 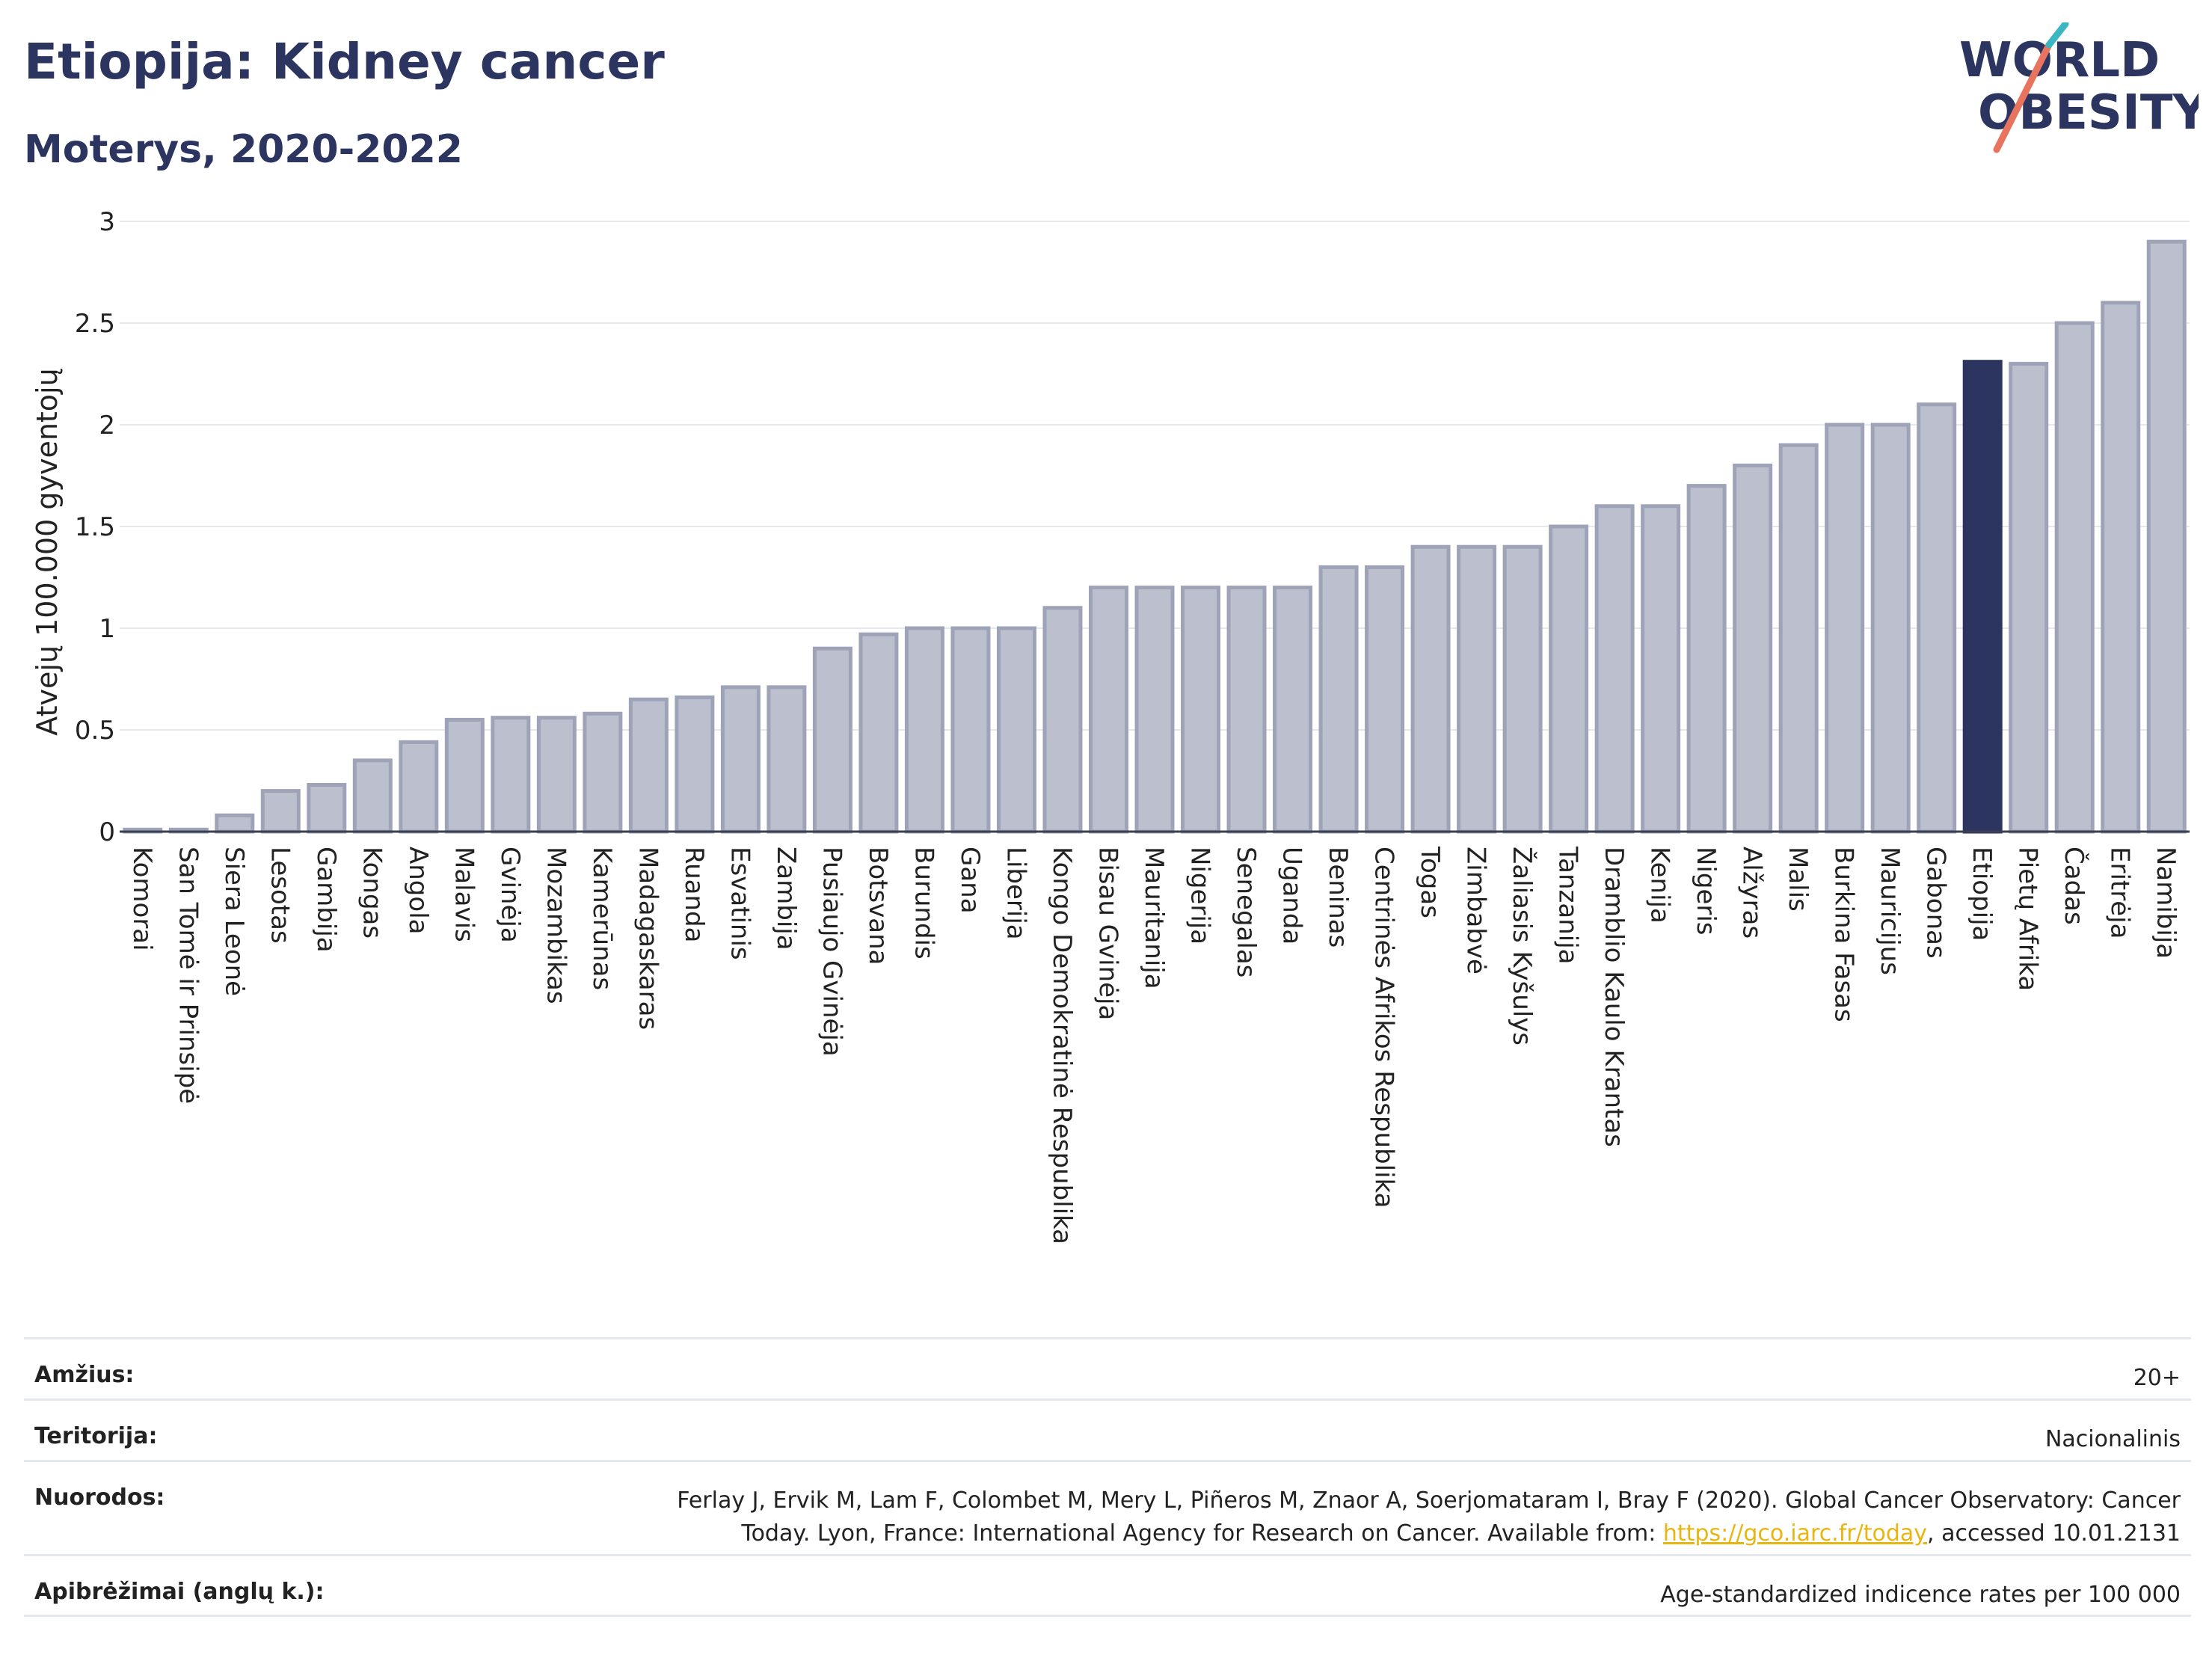 I want to click on y-tick-label: 1.5, so click(x=95, y=527).